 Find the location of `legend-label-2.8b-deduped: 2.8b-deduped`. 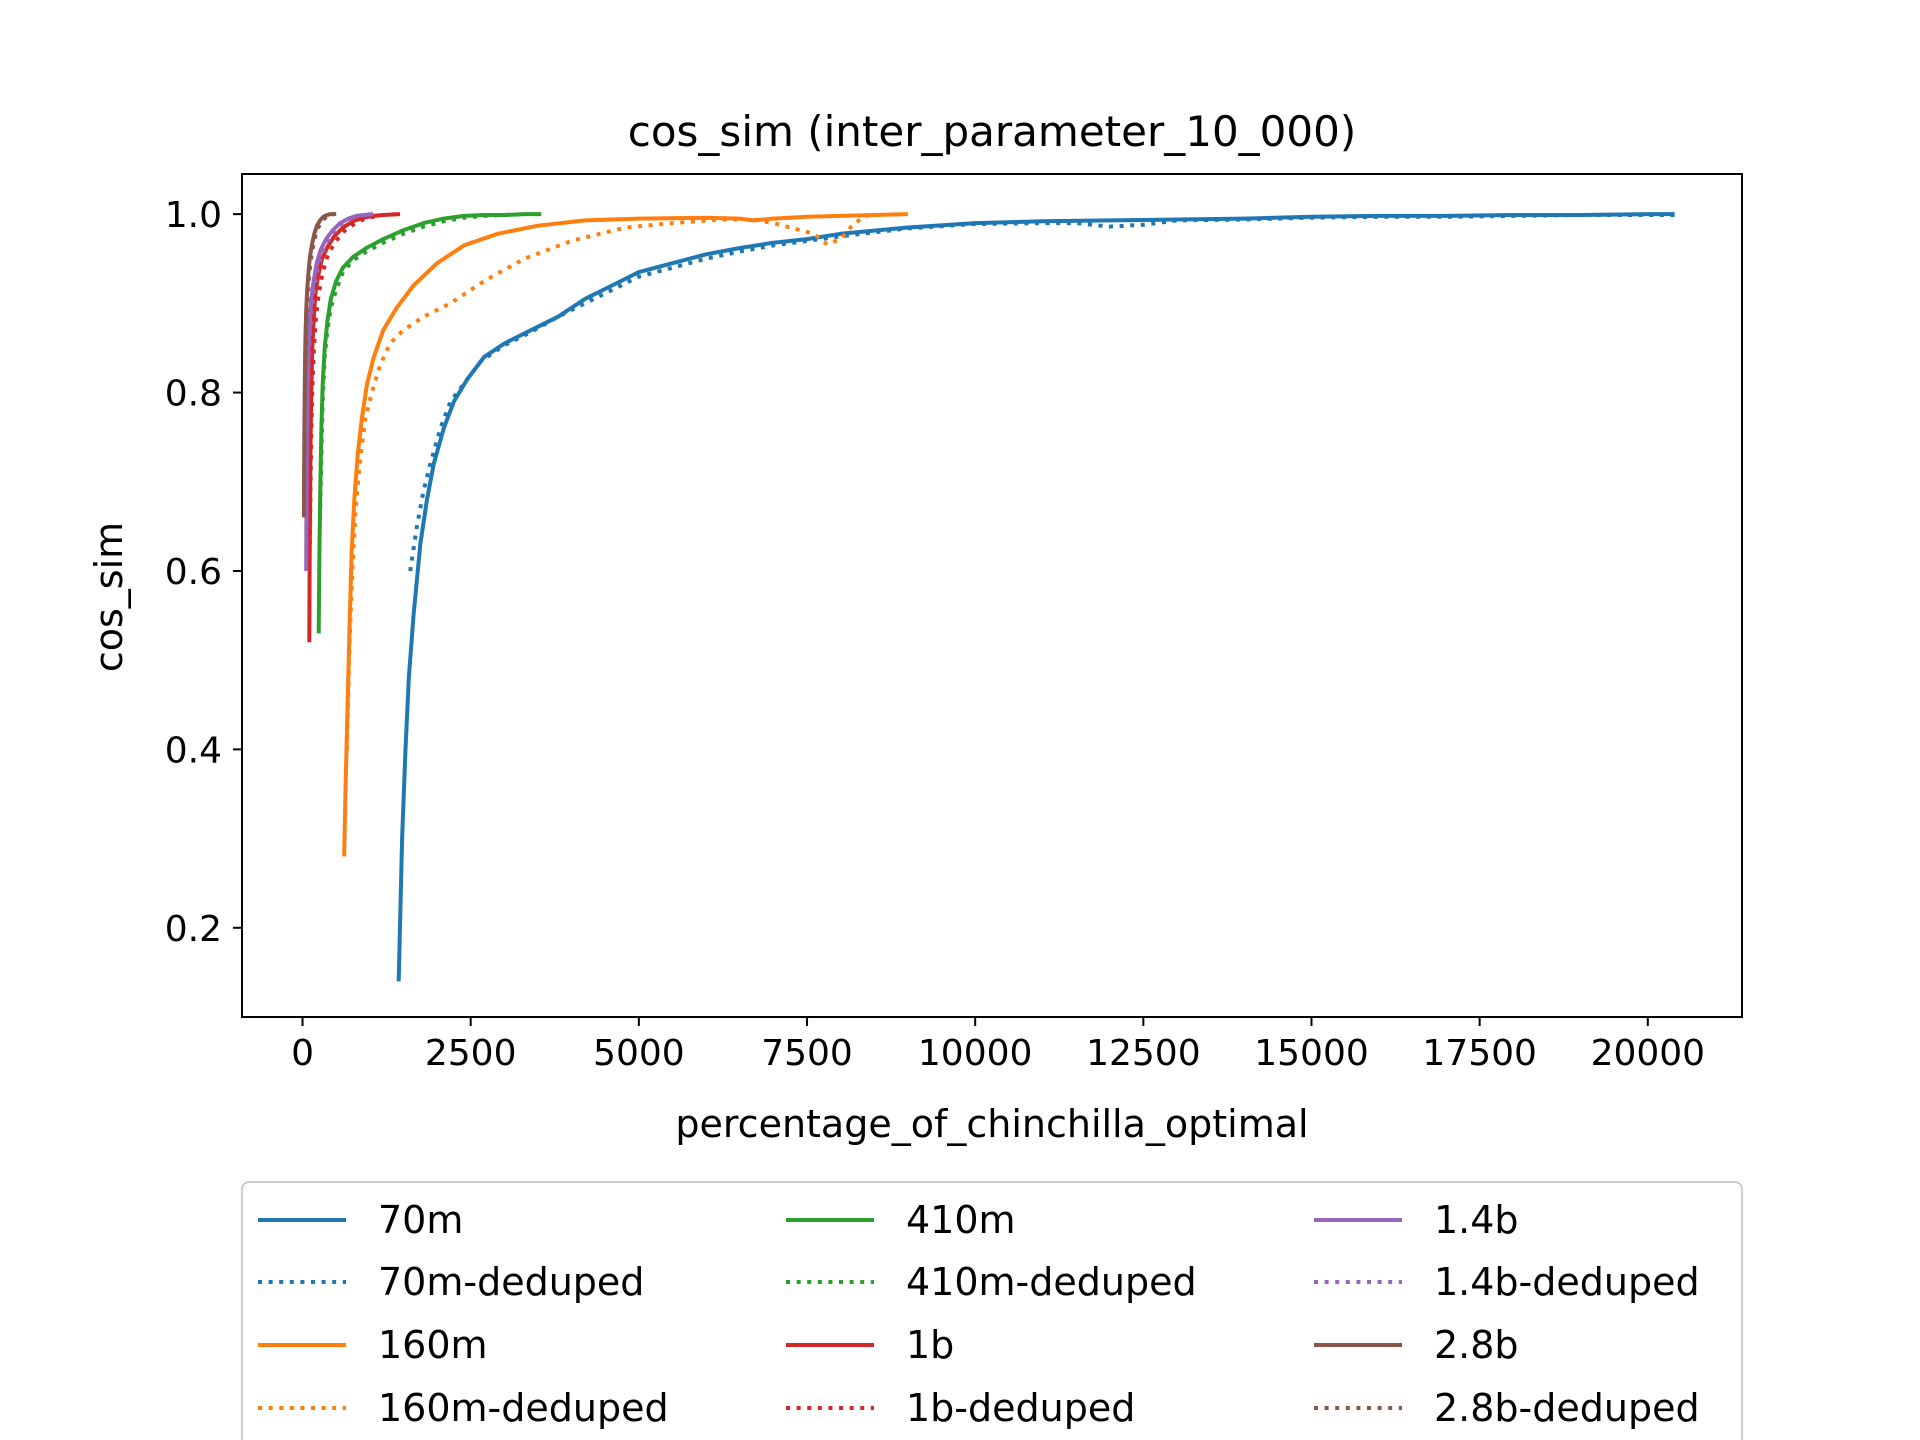

legend-label-2.8b-deduped: 2.8b-deduped is located at coordinates (1567, 1408).